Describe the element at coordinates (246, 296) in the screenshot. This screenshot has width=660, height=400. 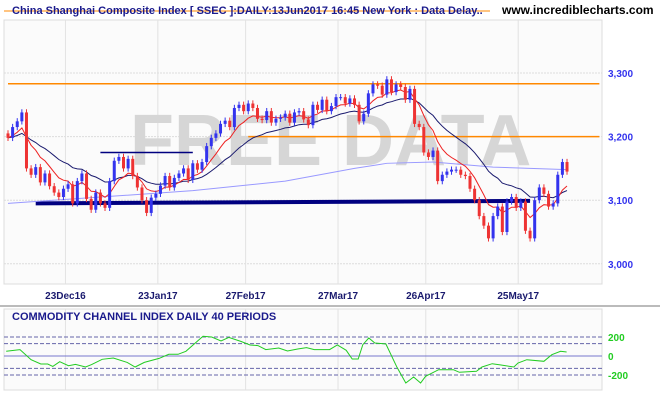
I see `x-tick-label: 27Feb17` at that location.